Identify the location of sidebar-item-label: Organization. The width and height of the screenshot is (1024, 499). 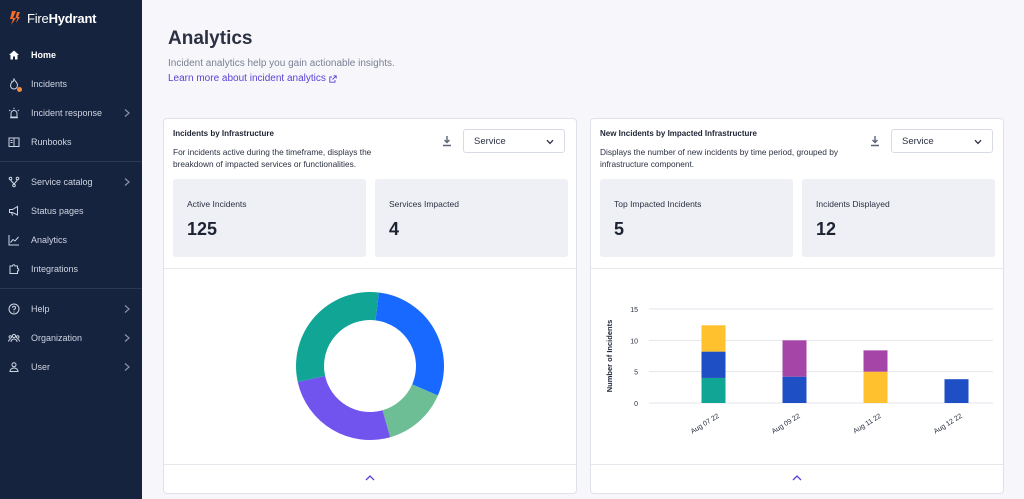
(57, 338).